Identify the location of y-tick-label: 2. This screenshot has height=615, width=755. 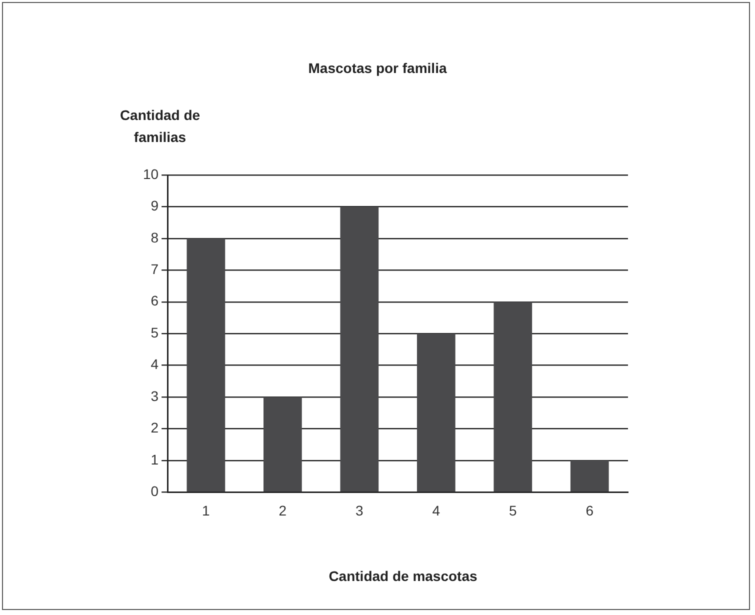
(154, 428).